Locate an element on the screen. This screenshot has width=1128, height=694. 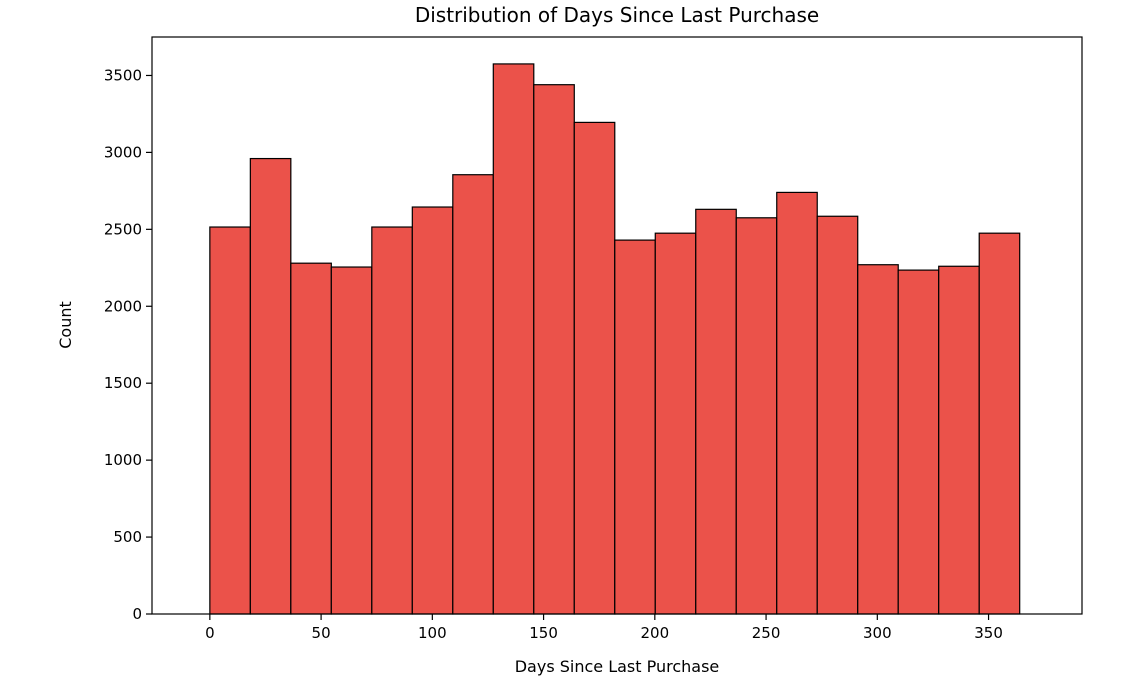
y-tick-label: 3000 is located at coordinates (123, 152).